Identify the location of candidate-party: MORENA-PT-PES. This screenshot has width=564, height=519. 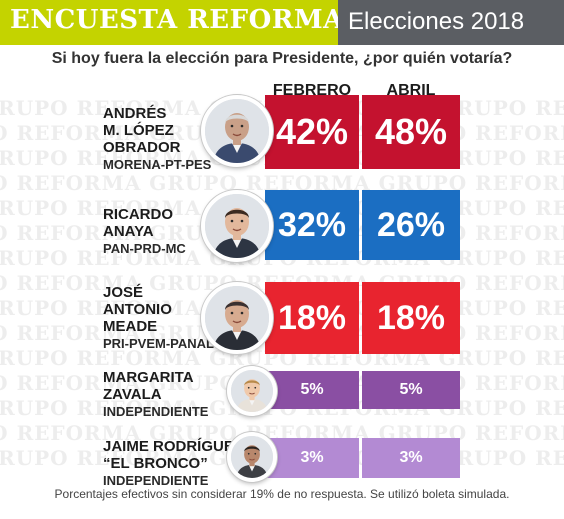
(157, 164).